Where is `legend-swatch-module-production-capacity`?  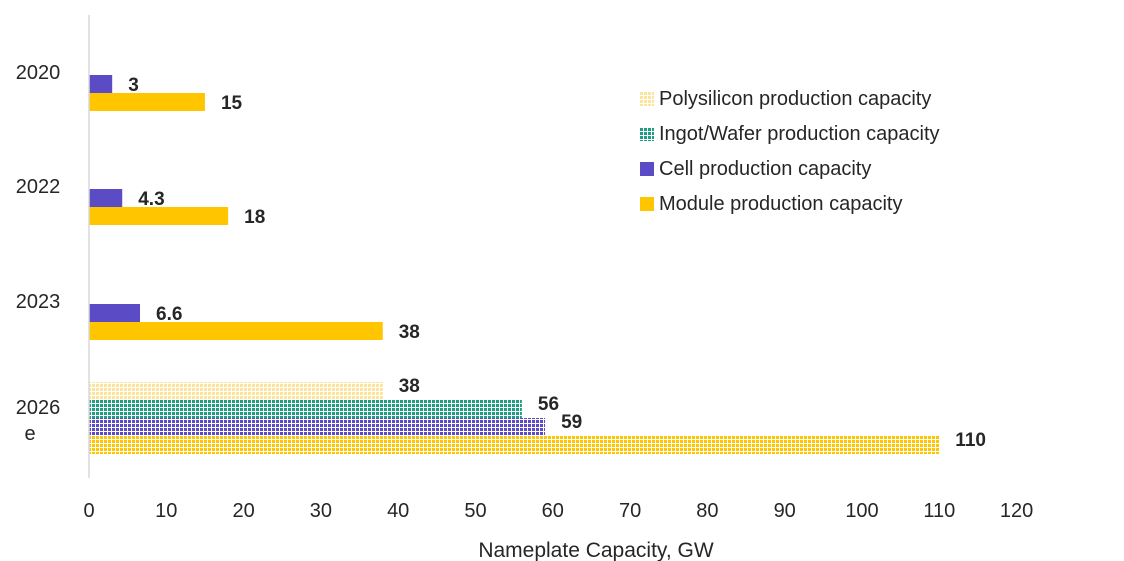
legend-swatch-module-production-capacity is located at coordinates (647, 204).